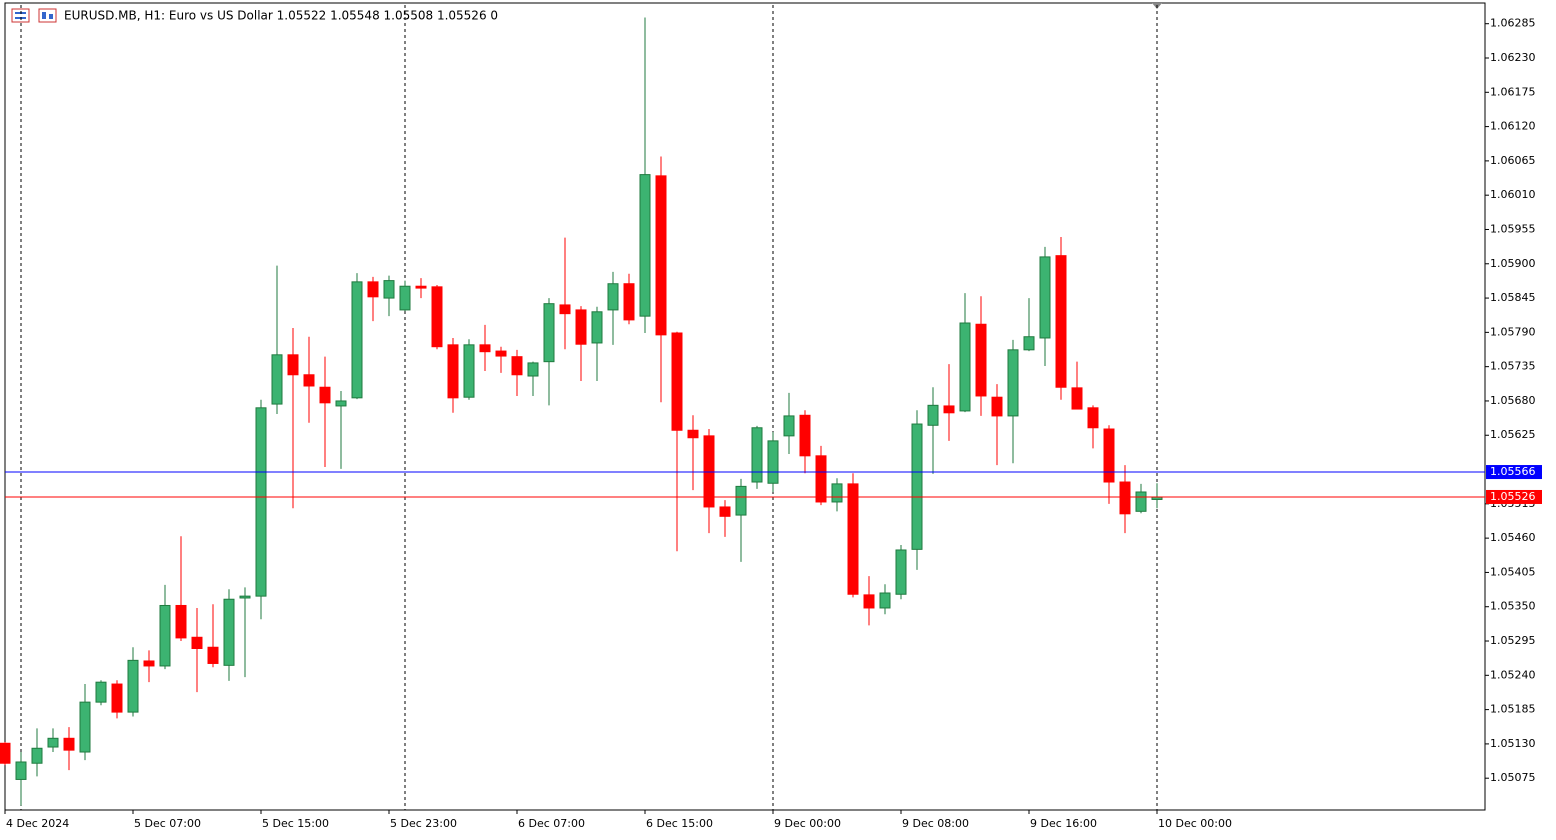 This screenshot has width=1556, height=840. I want to click on x-tick-label: 5 Dec 15:00, so click(295, 823).